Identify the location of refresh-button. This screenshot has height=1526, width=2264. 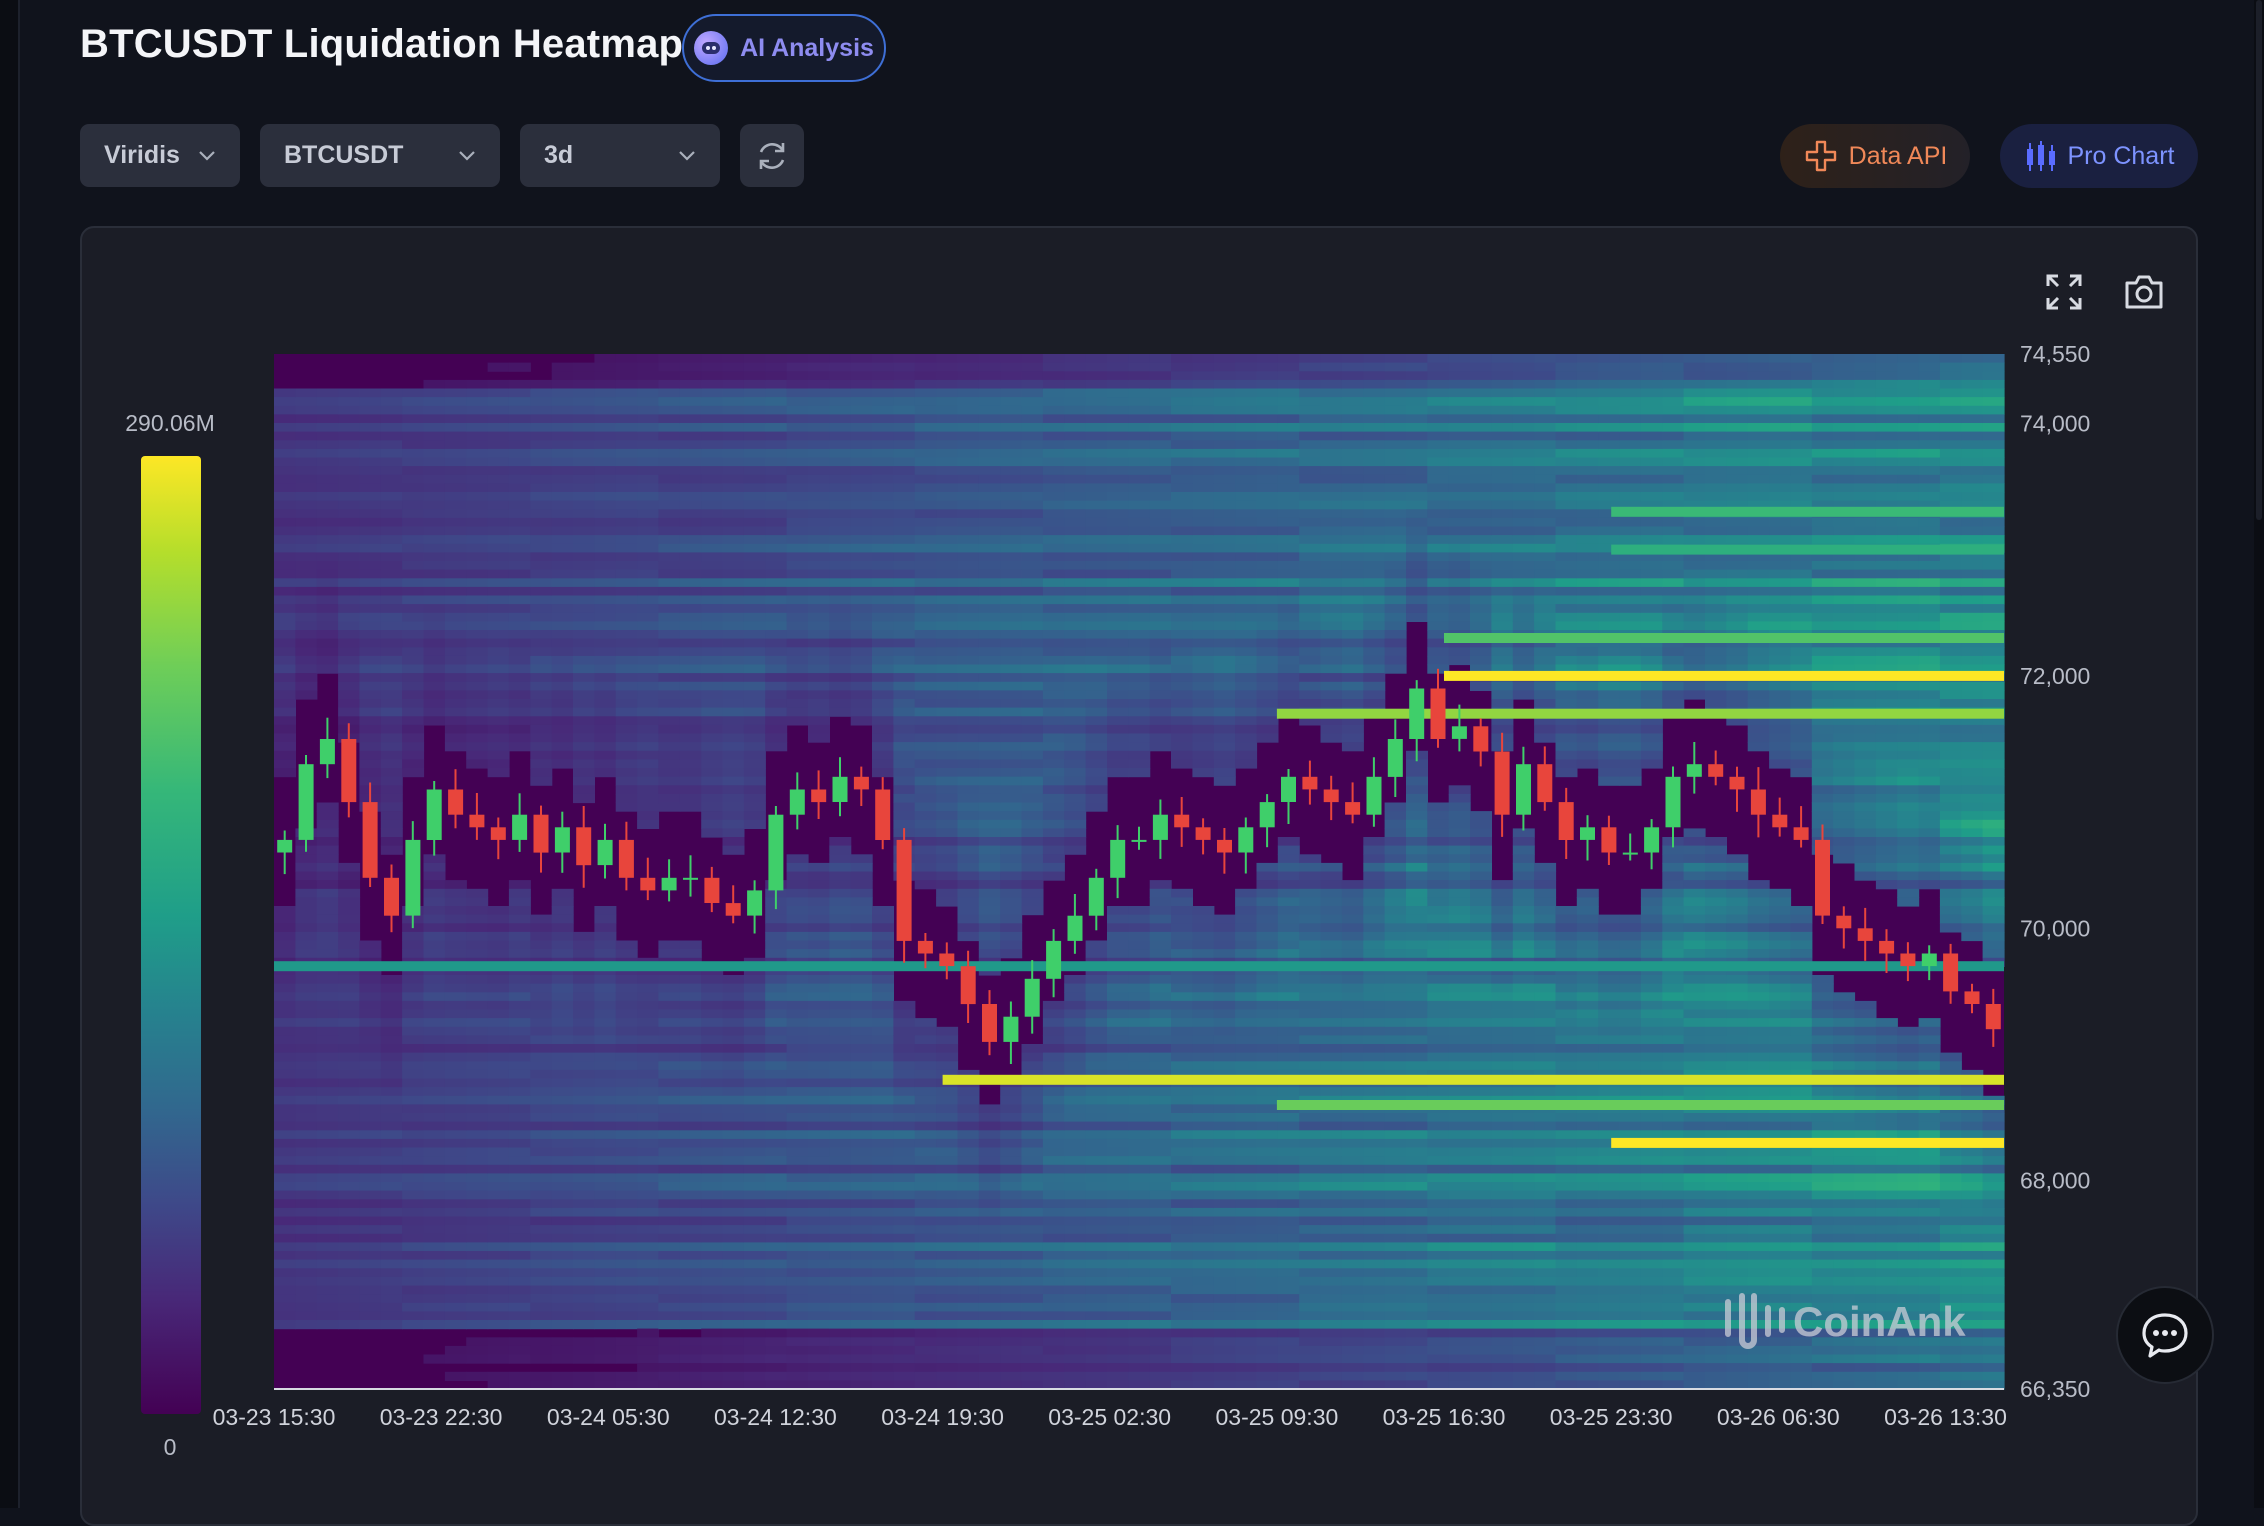
(772, 155).